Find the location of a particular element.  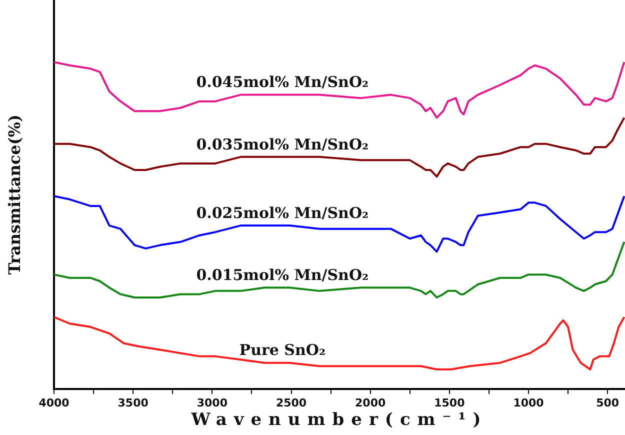

x-tick-label: 1000 is located at coordinates (528, 403).